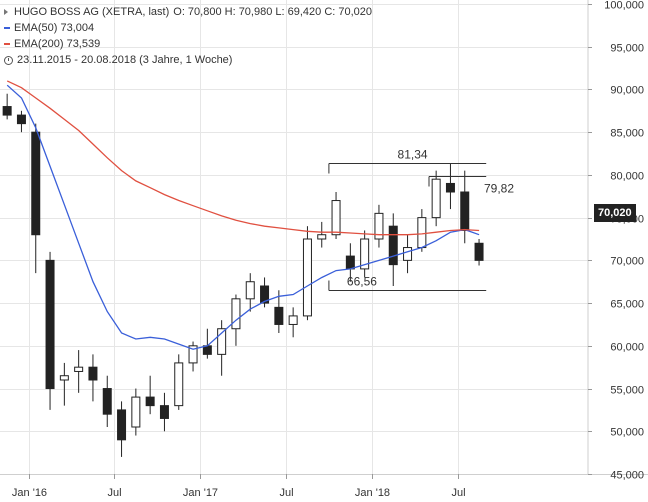 This screenshot has height=502, width=648. Describe the element at coordinates (188, 44) in the screenshot. I see `legend-ema200: EMA(200) 73,539` at that location.